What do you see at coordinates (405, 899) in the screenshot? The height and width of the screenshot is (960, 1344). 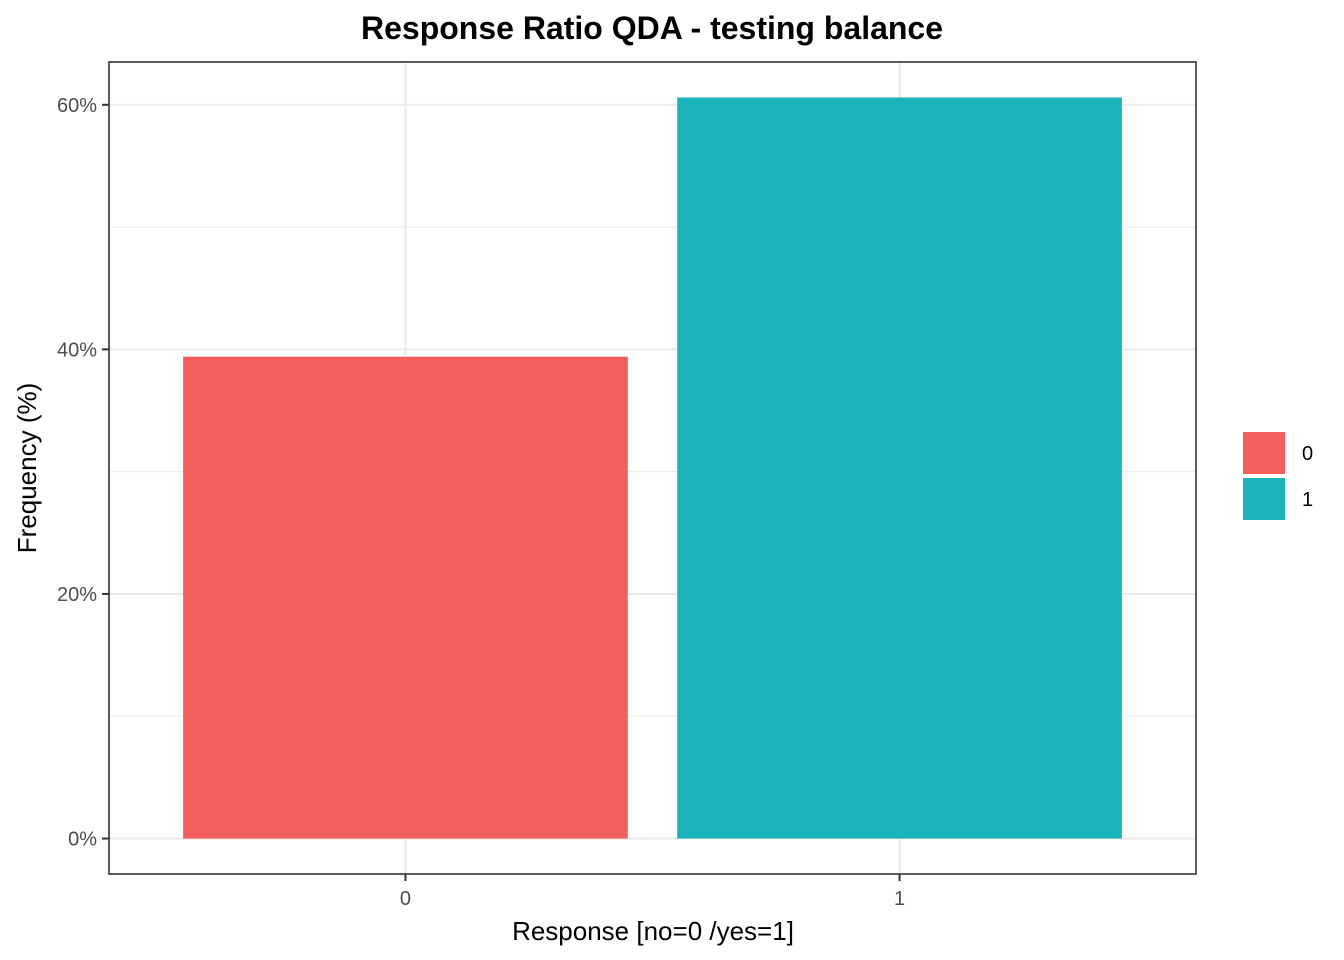 I see `x-tick-label: 0` at bounding box center [405, 899].